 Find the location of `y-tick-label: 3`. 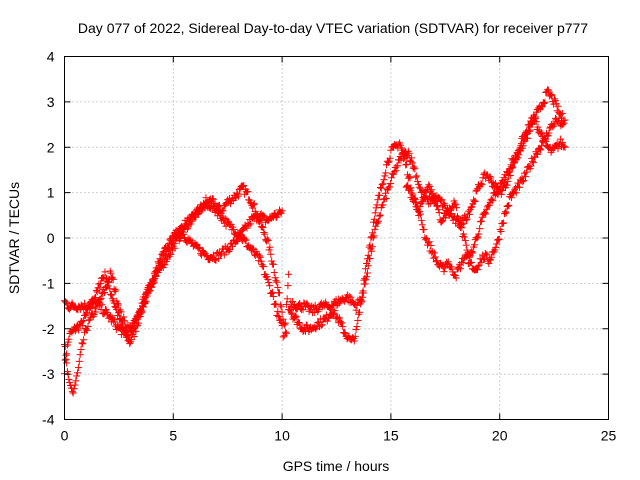

y-tick-label: 3 is located at coordinates (51, 102).